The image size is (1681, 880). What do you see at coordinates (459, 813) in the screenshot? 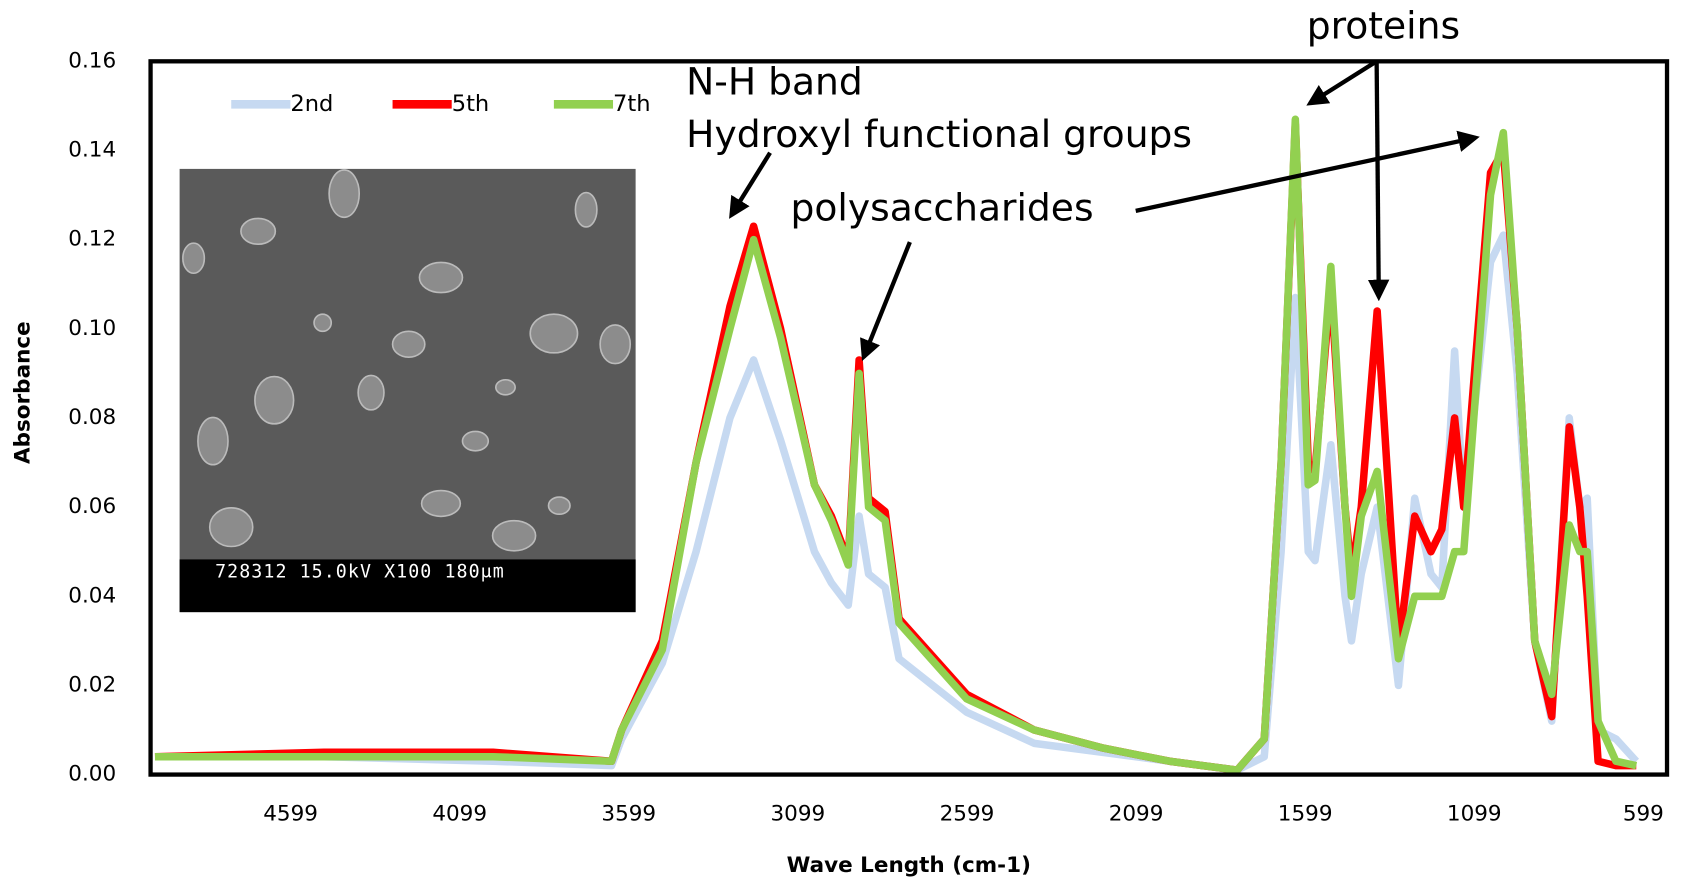
I see `x-tick-label: 4099` at bounding box center [459, 813].